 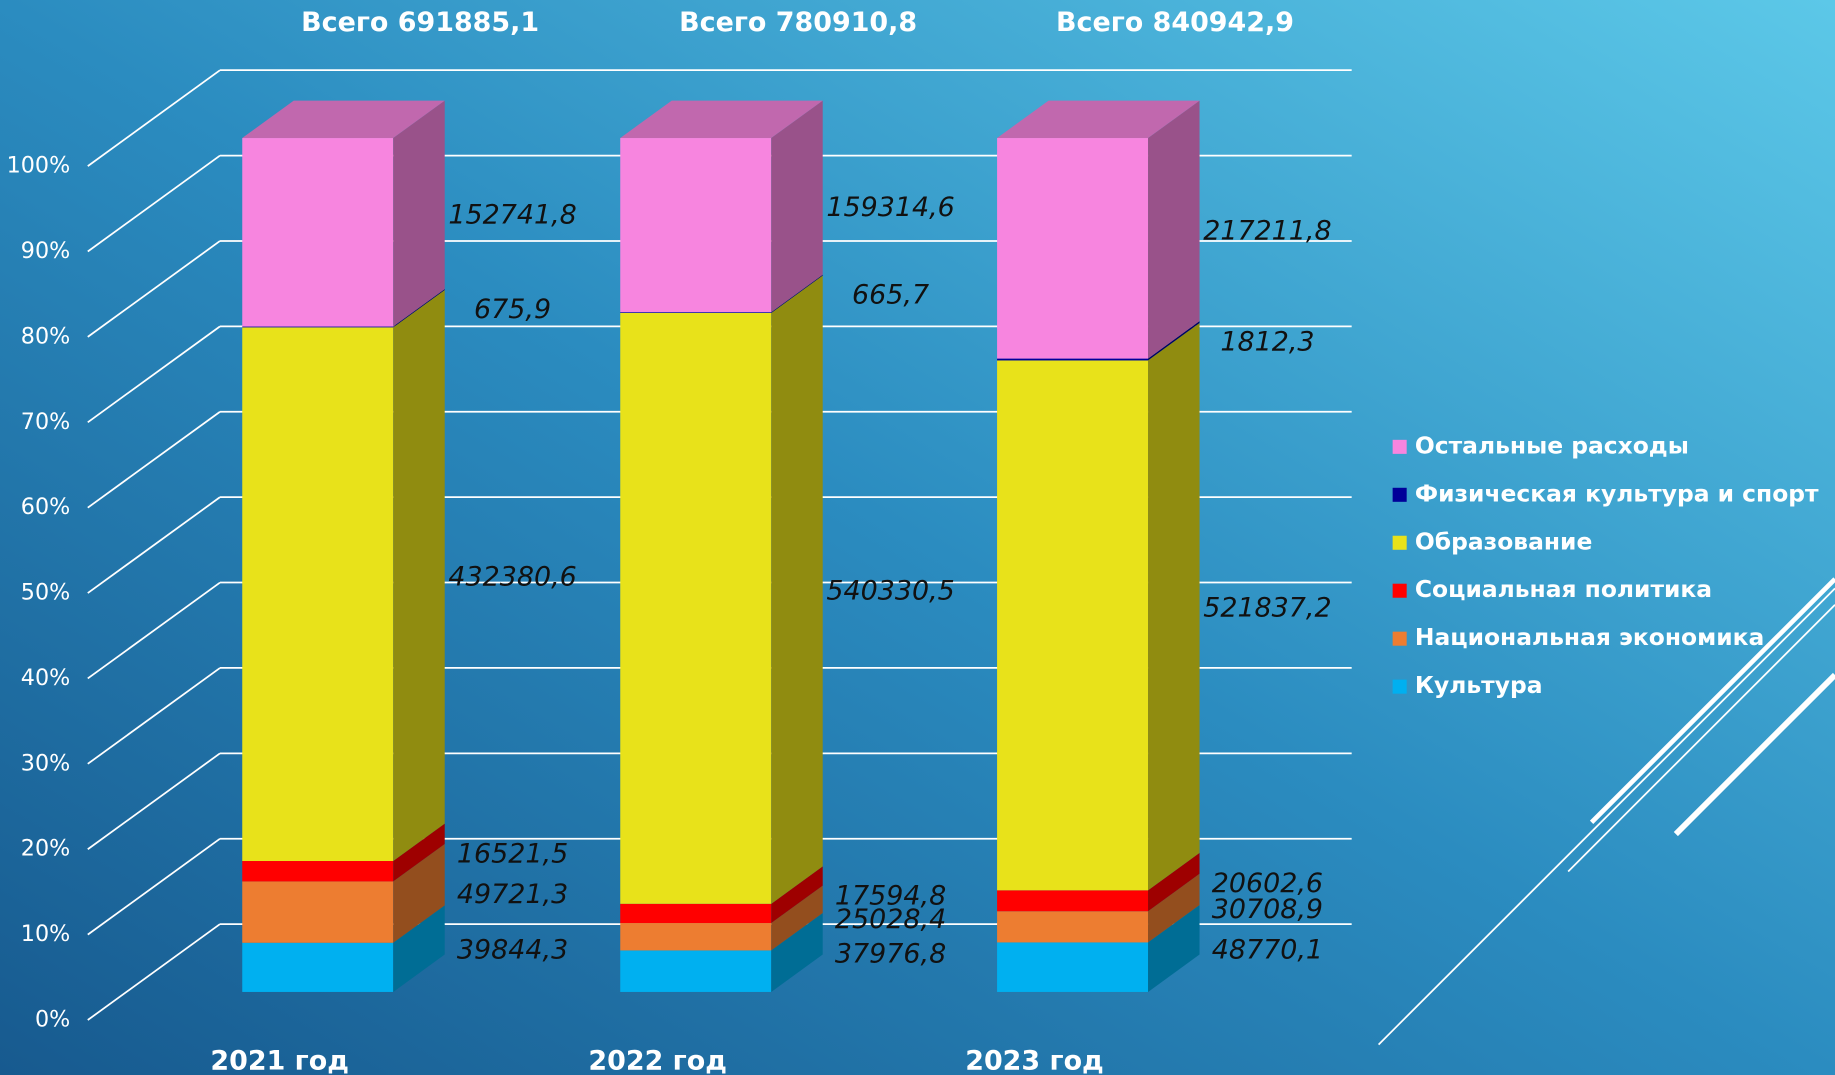 I want to click on legend-label: Национальная экономика, so click(x=1589, y=637).